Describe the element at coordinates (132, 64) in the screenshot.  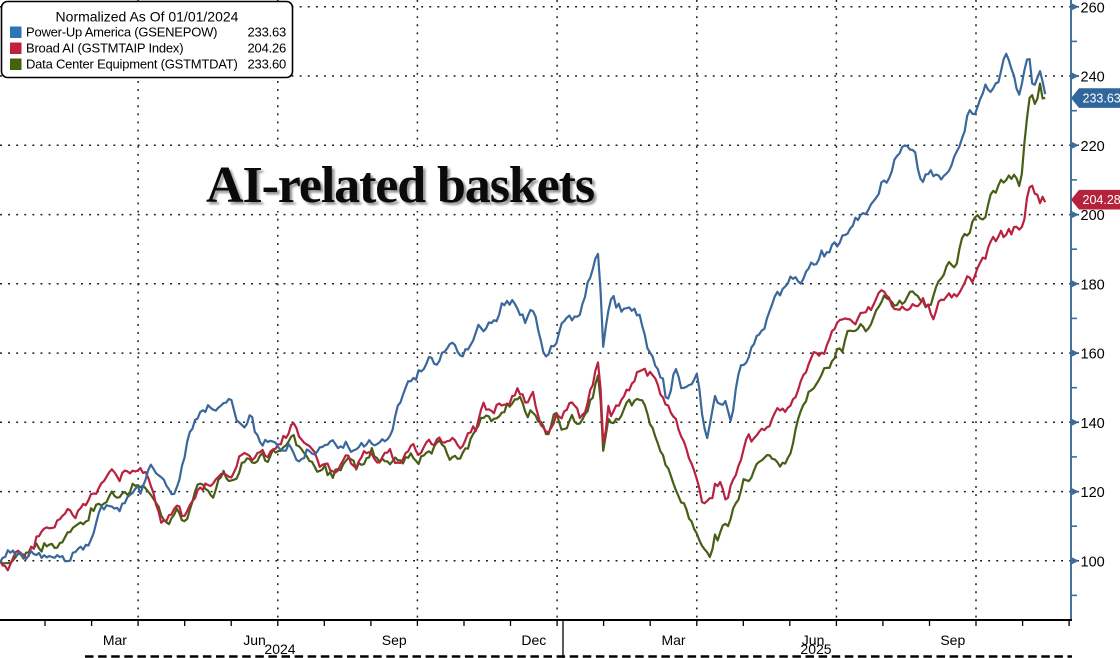
I see `svg-text:Data Center Equipment (GSTMTDA: Data Center Equipment (GSTMTDAT)` at that location.